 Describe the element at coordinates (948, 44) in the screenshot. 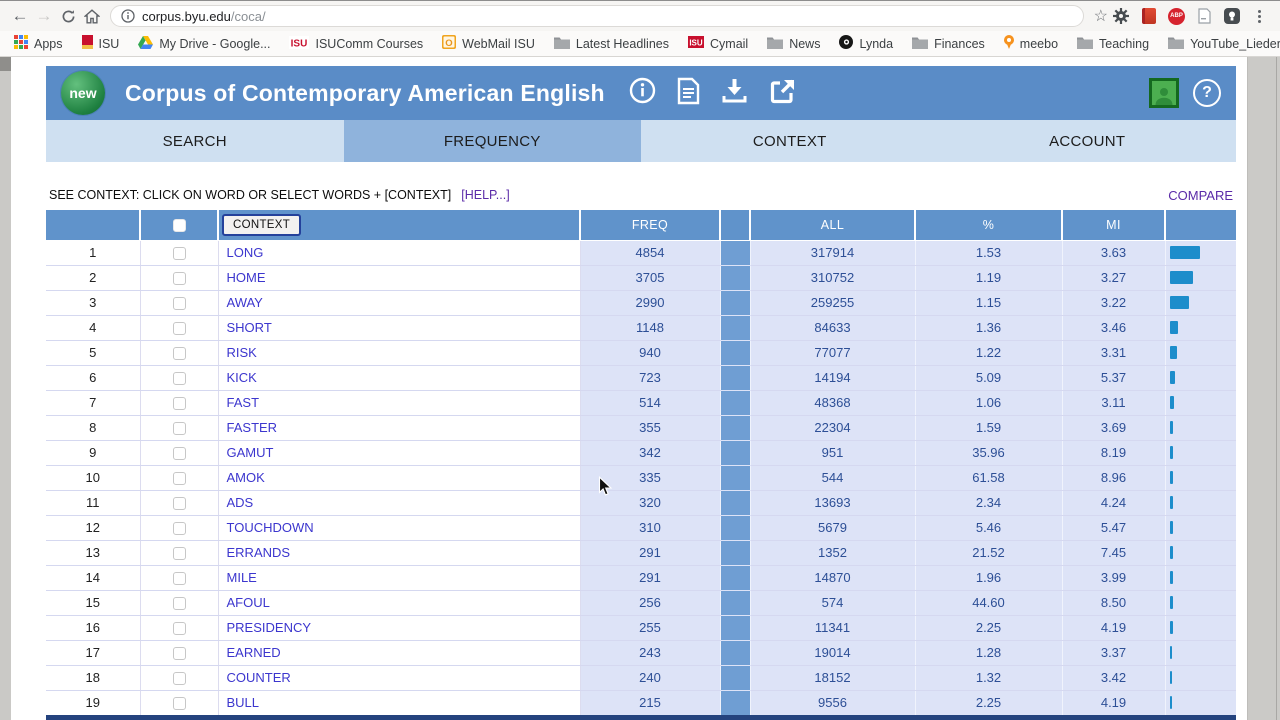

I see `bookmark-item: Finances` at that location.